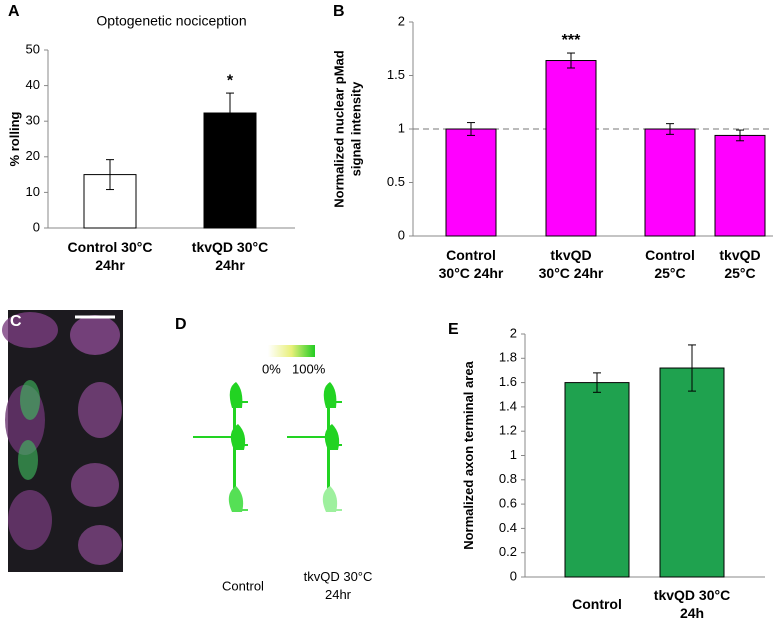 The height and width of the screenshot is (623, 773). What do you see at coordinates (508, 478) in the screenshot?
I see `y-tick-label: 0.8` at bounding box center [508, 478].